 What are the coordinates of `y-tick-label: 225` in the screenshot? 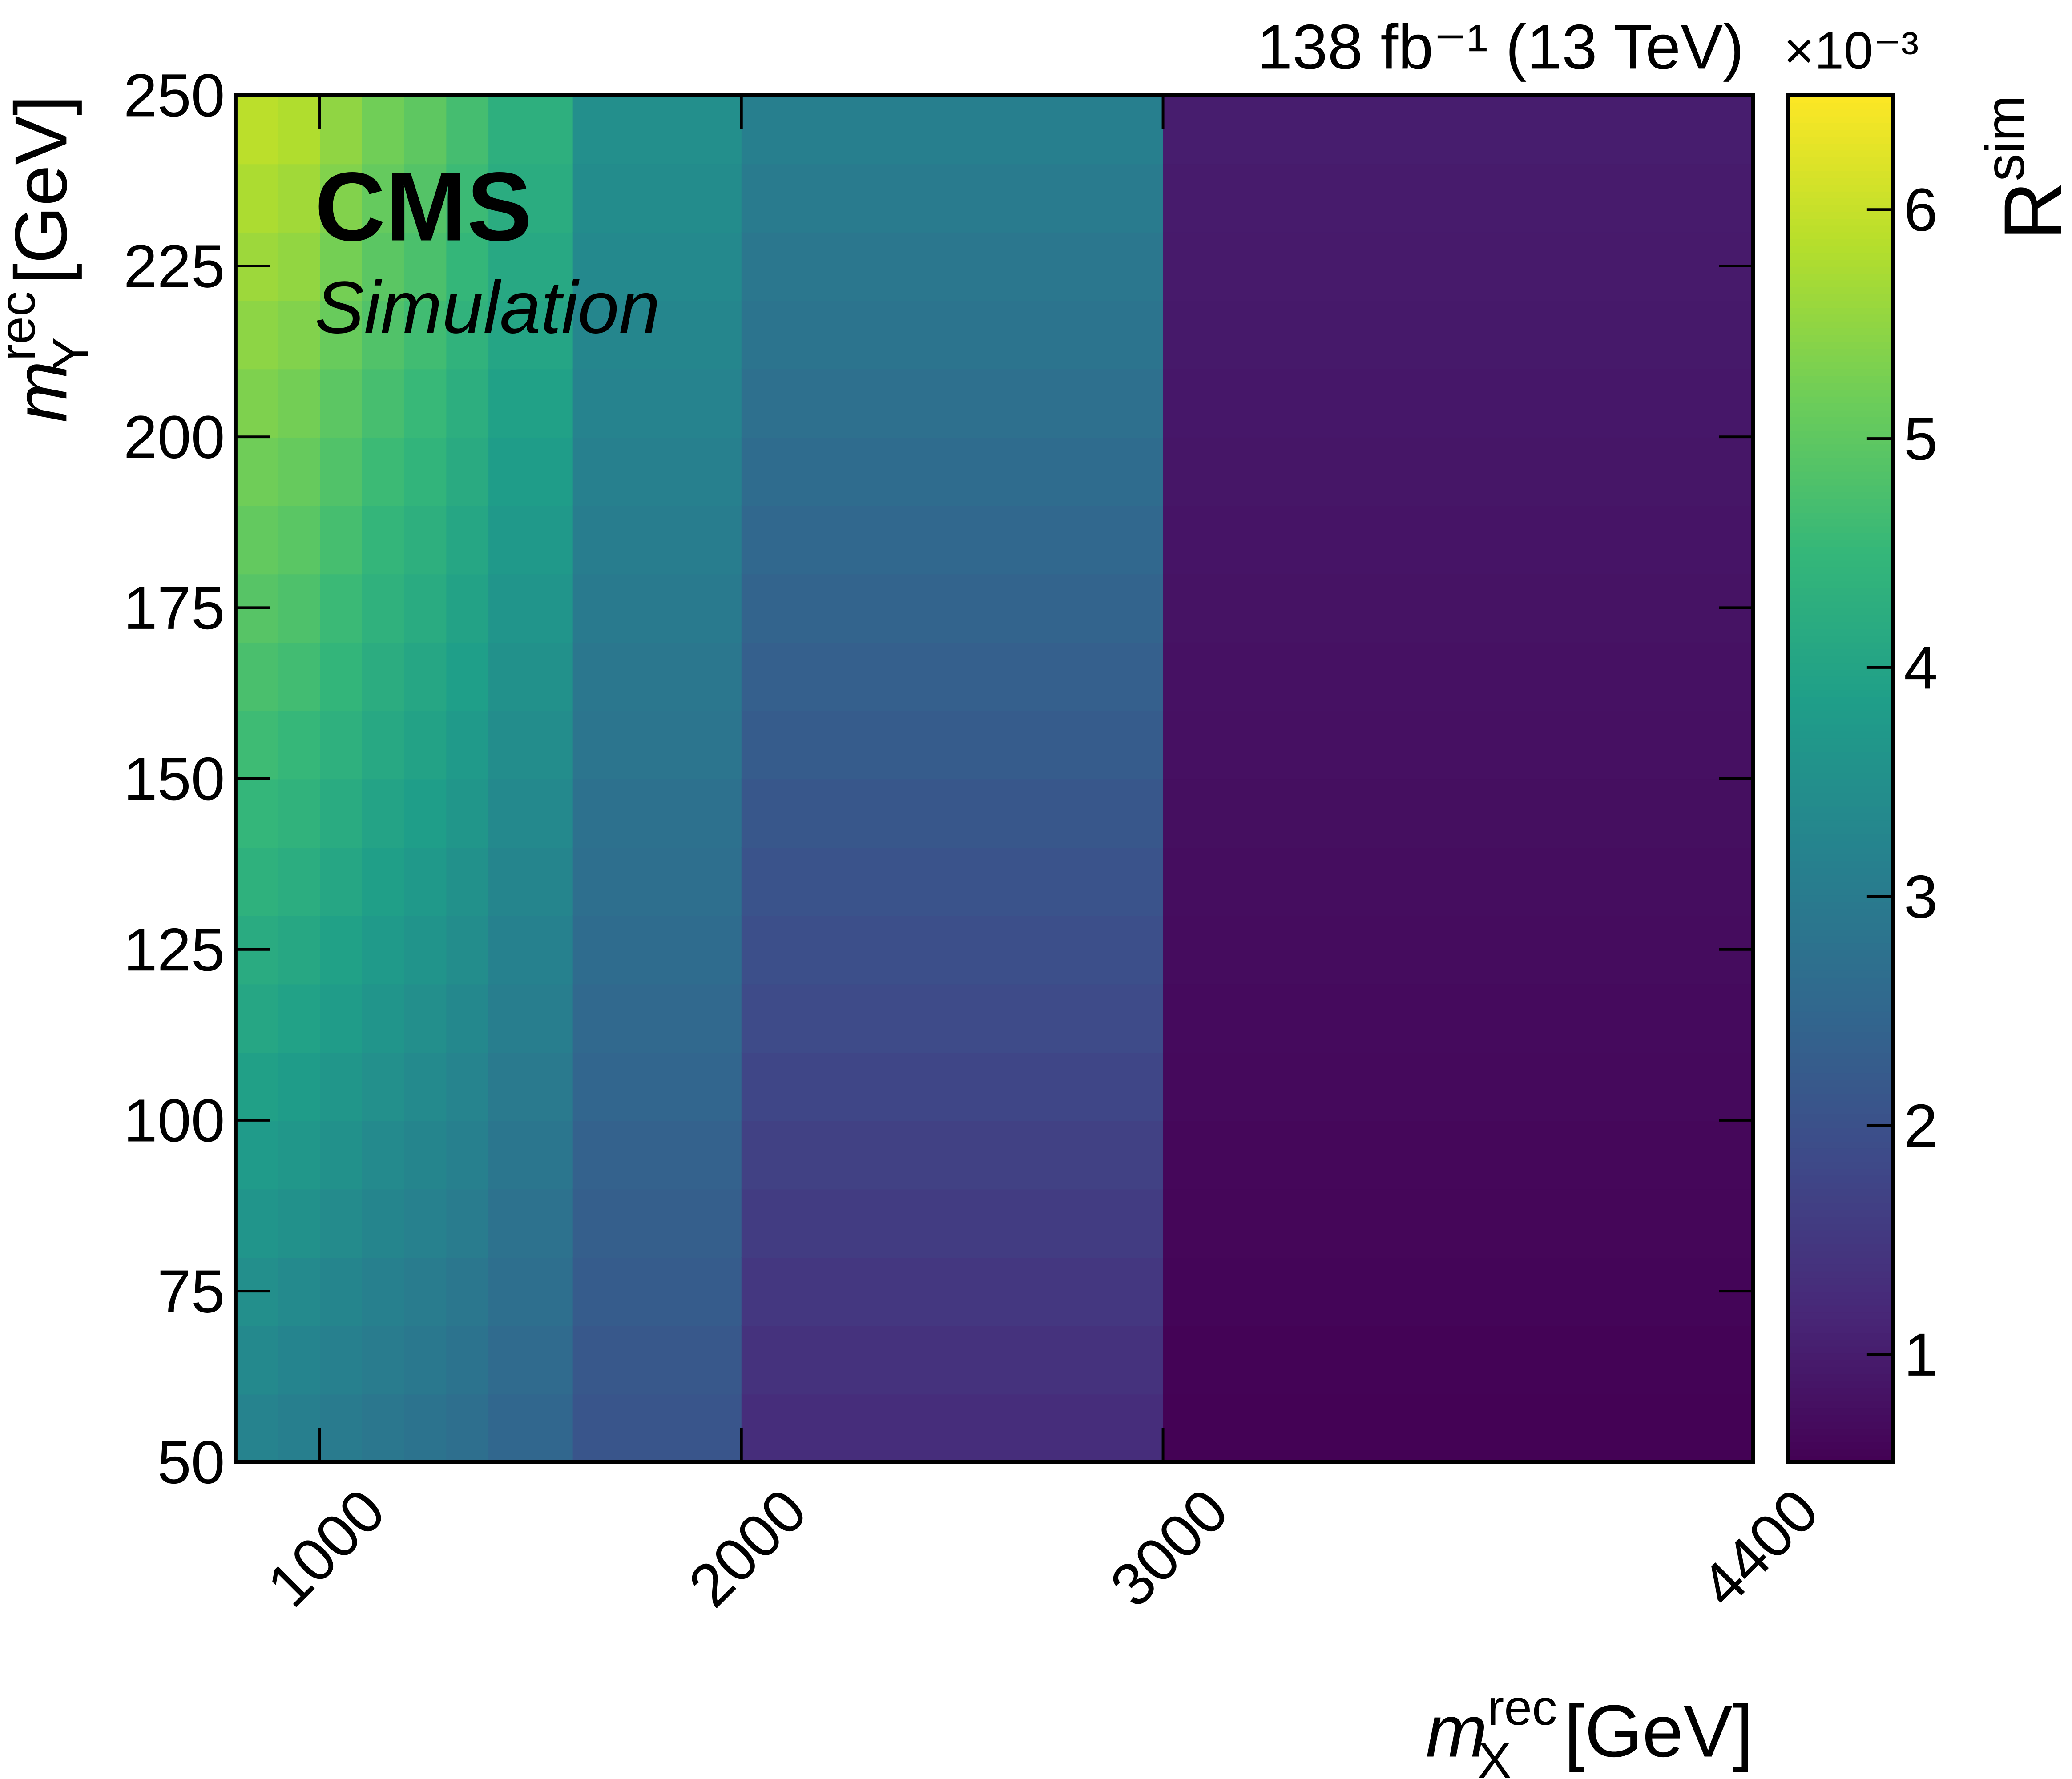 It's located at (174, 266).